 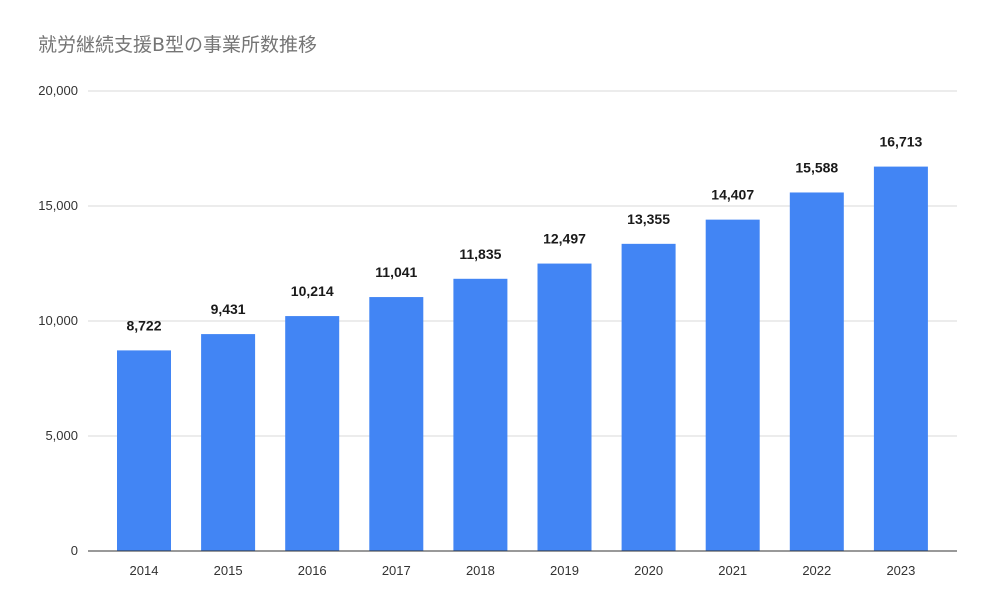 I want to click on x-tick-label: 2018, so click(x=480, y=570).